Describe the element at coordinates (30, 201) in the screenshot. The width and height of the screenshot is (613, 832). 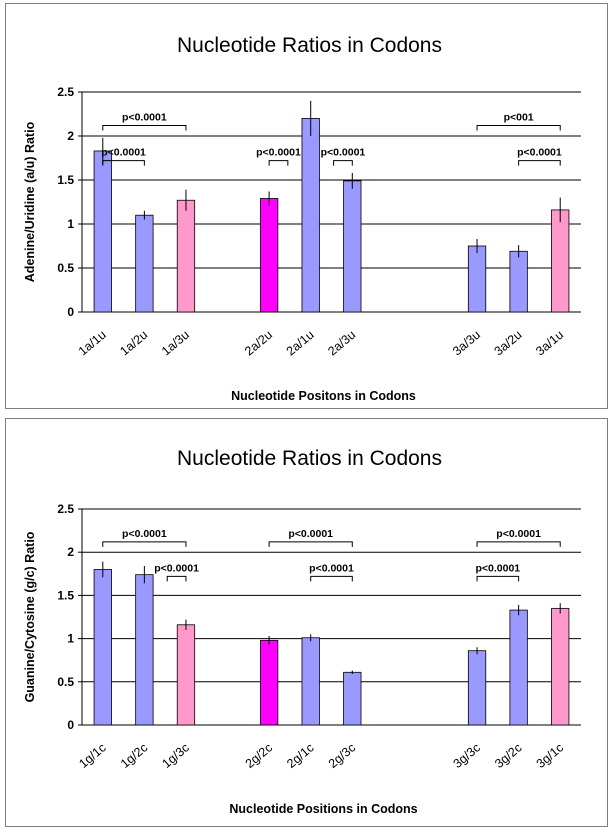
I see `y-axis-title: Adenine/Uridine (a/u) Ratio` at that location.